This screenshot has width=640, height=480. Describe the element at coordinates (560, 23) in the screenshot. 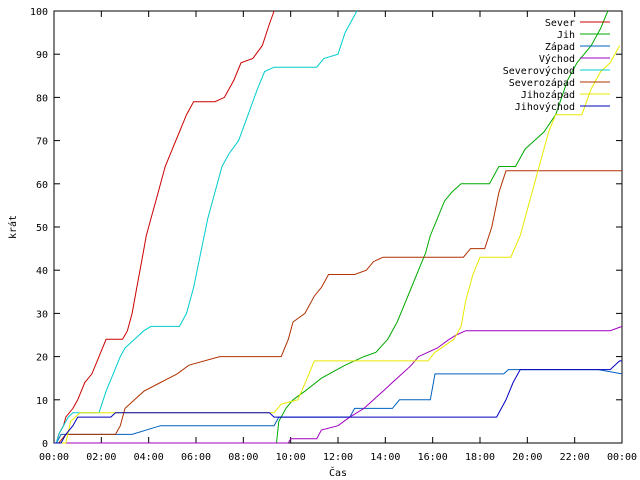

I see `legend-label: Sever` at that location.